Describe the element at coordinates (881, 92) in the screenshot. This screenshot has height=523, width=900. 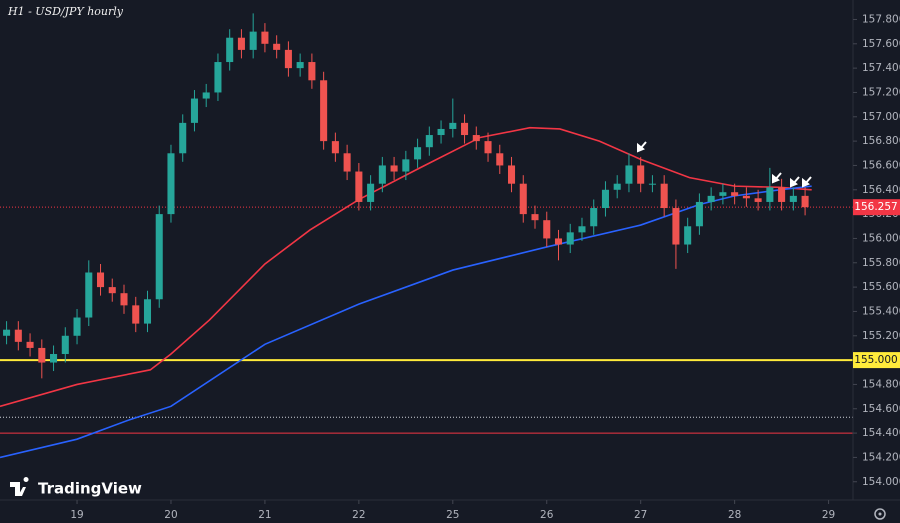
I see `y-tick-label: 157.200` at that location.